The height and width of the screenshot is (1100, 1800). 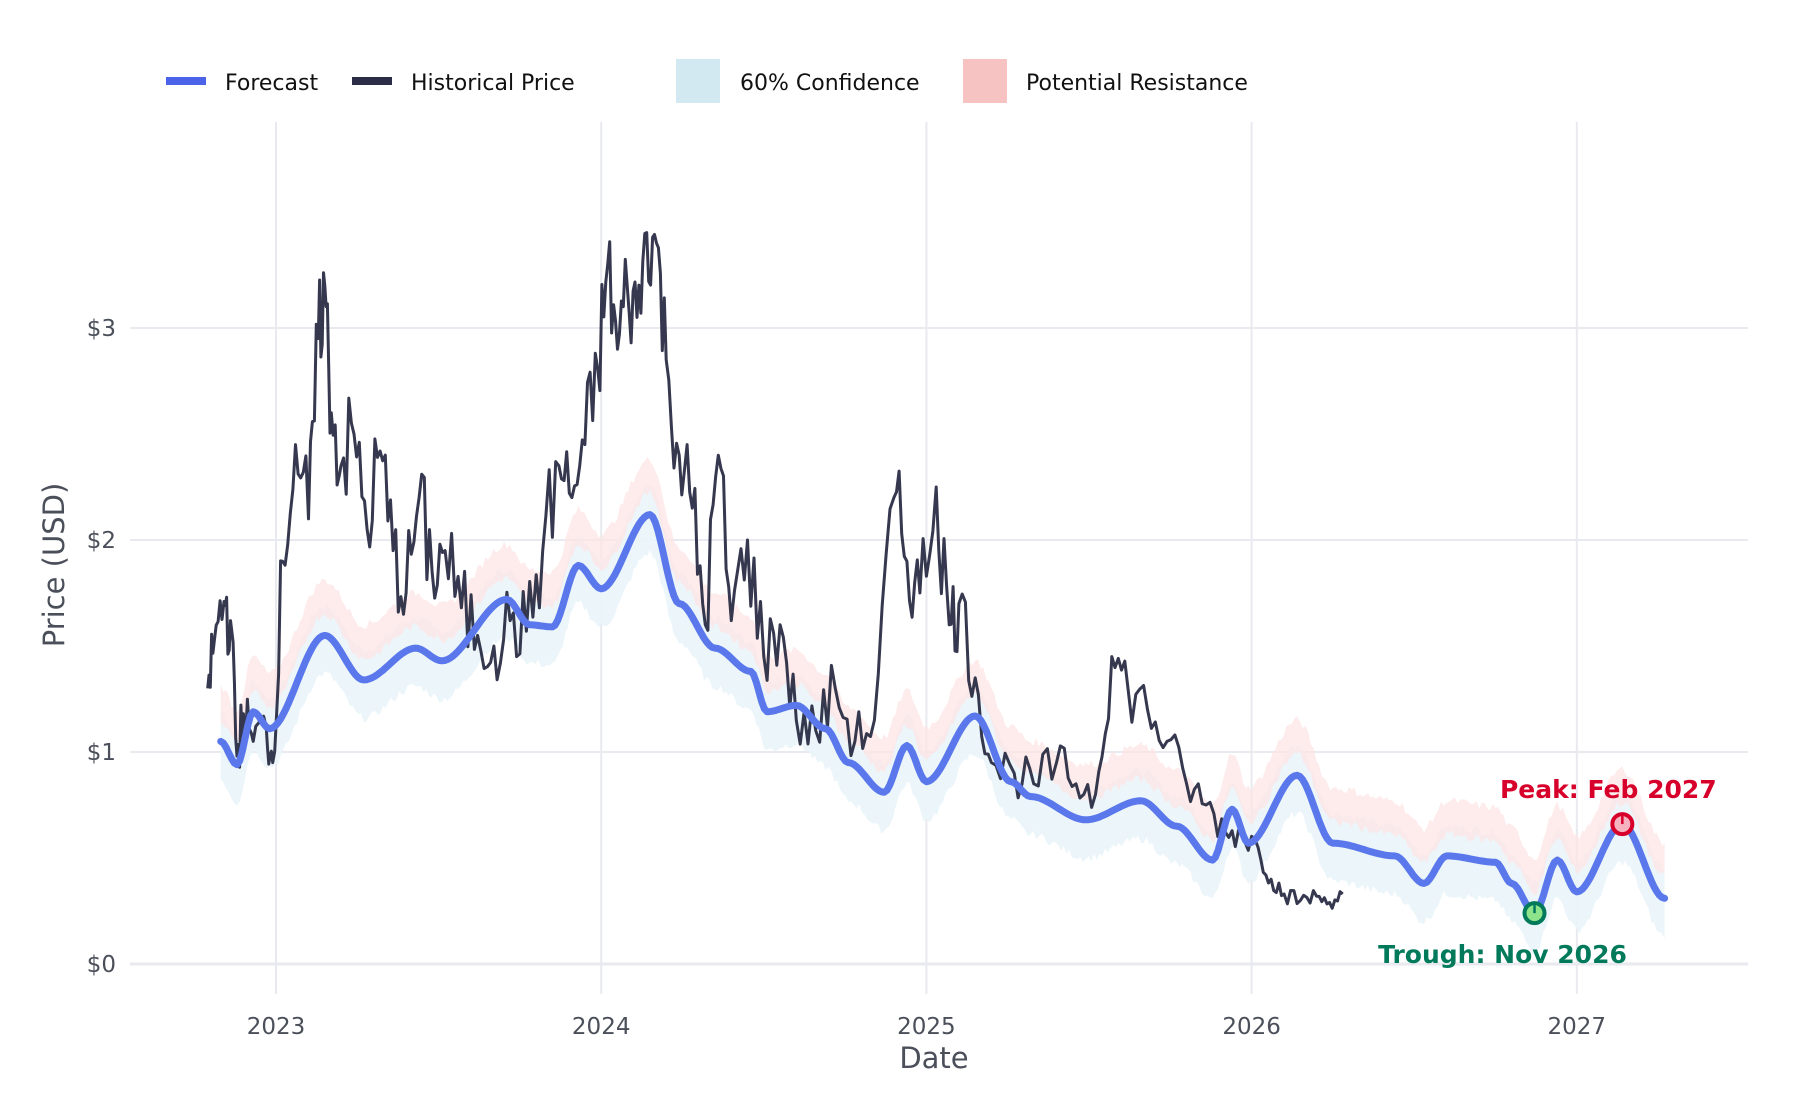 I want to click on x-tick-label: 2023, so click(x=276, y=1027).